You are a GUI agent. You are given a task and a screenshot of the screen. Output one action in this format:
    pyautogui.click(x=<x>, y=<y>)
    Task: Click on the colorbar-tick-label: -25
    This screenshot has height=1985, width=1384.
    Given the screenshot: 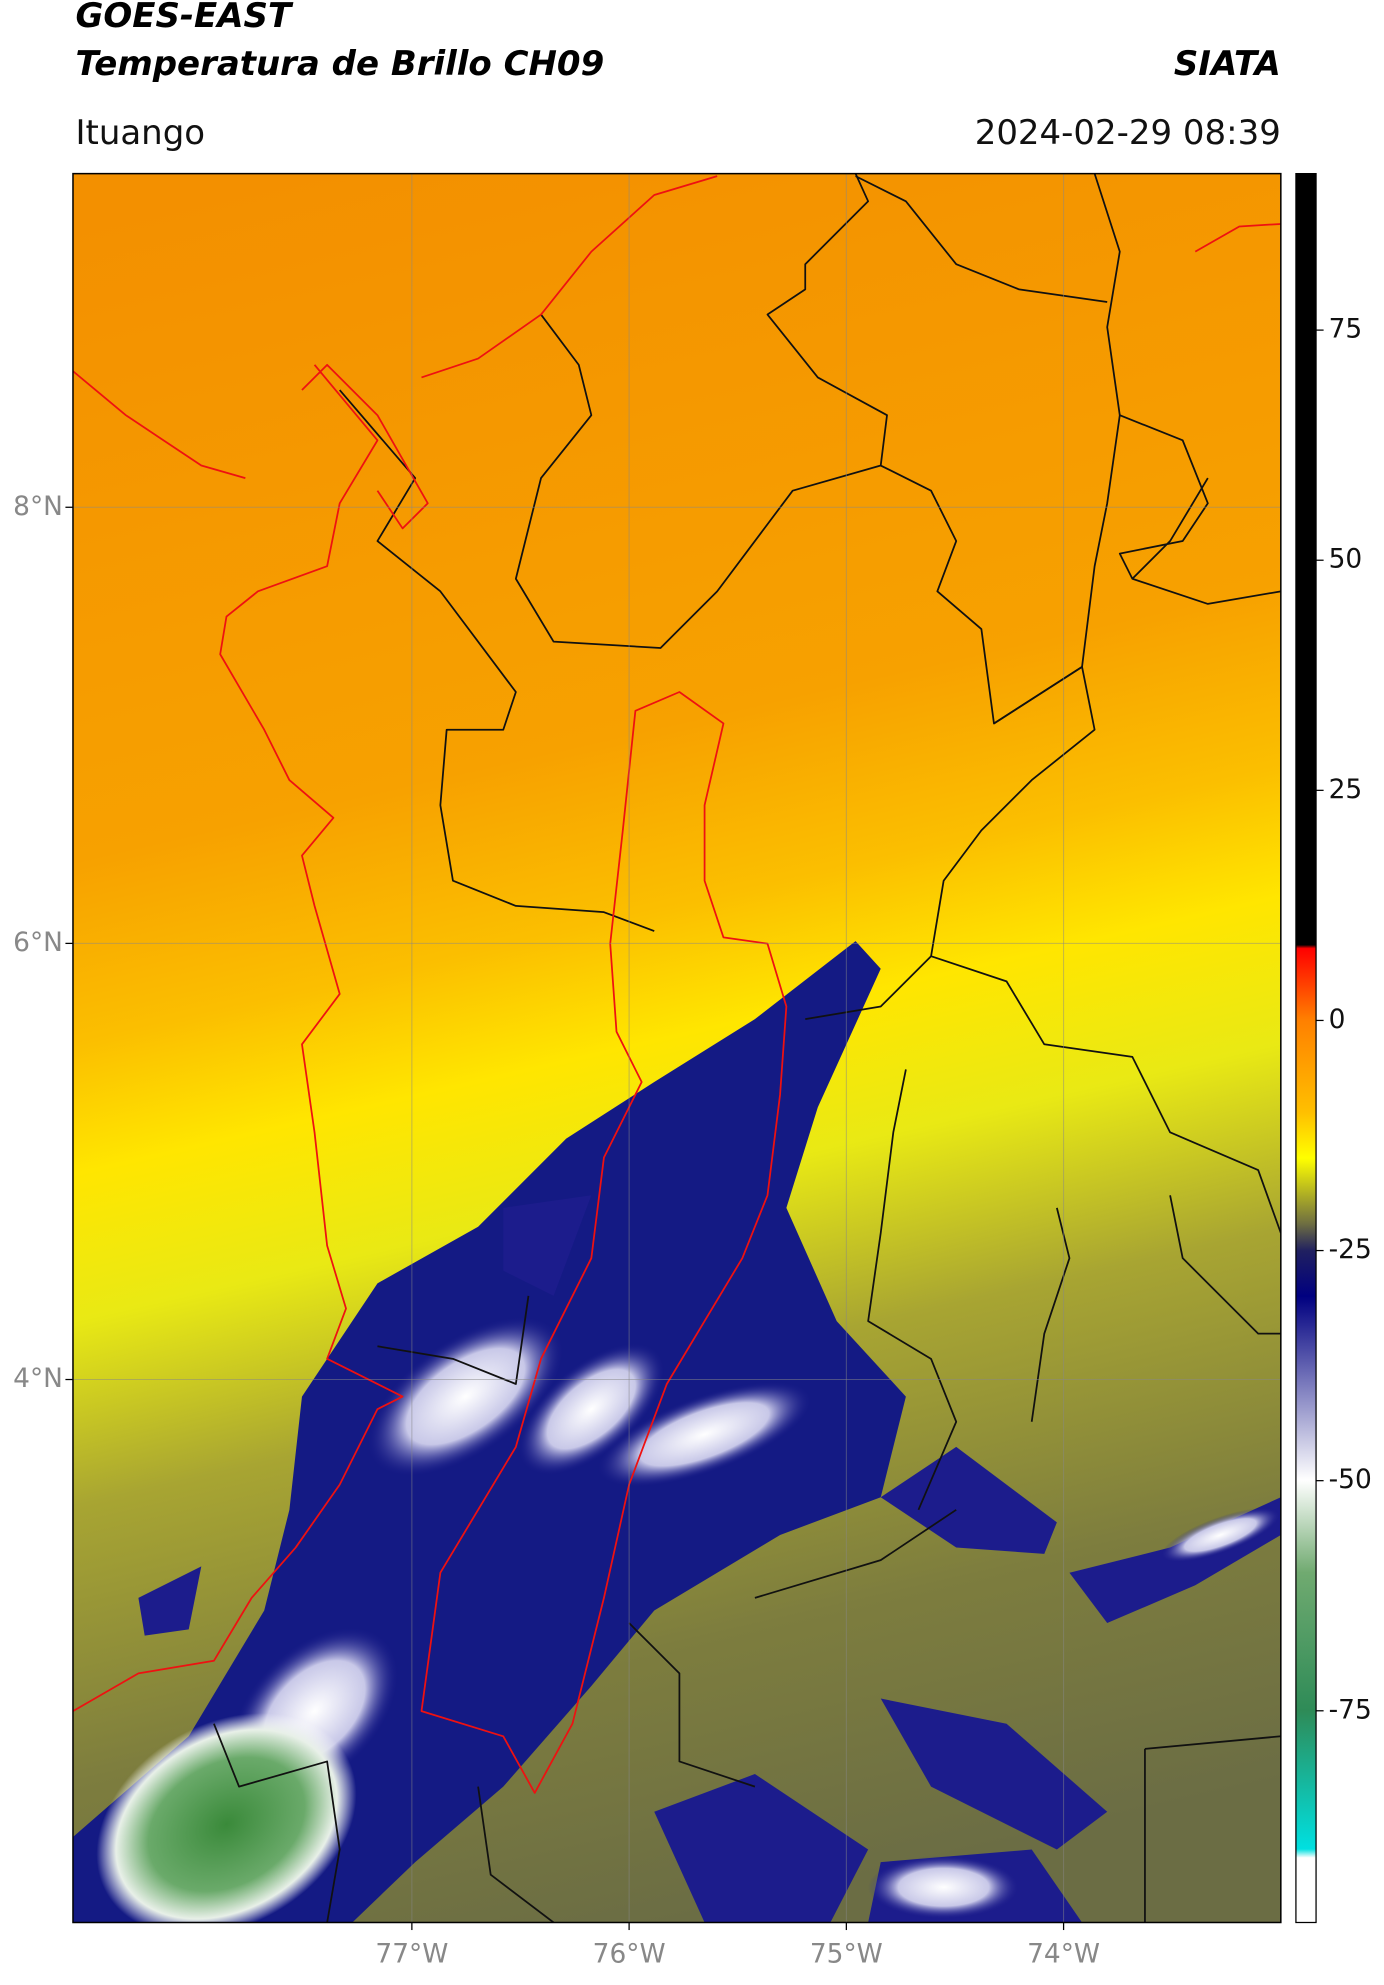 What is the action you would take?
    pyautogui.click(x=1350, y=1249)
    